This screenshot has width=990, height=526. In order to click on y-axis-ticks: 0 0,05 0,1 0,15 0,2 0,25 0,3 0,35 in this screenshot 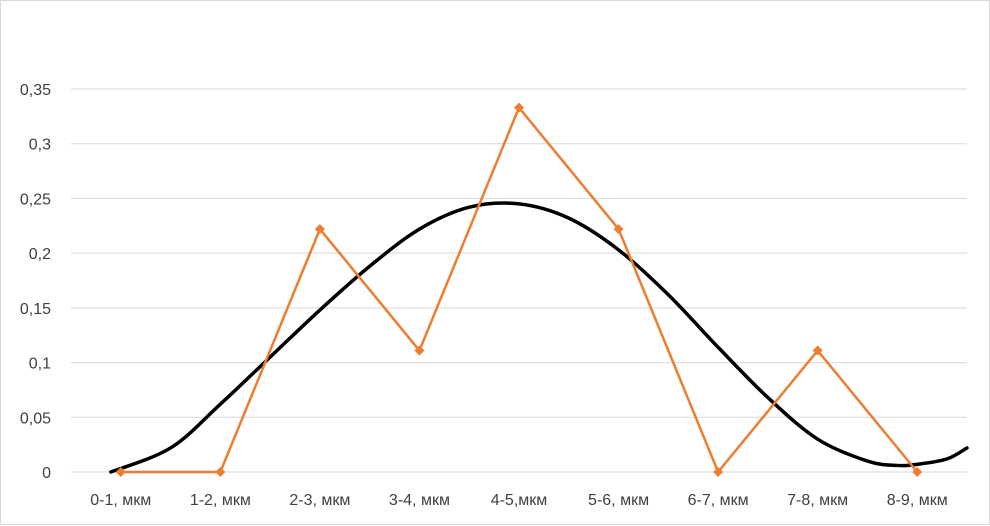, I will do `click(35, 282)`.